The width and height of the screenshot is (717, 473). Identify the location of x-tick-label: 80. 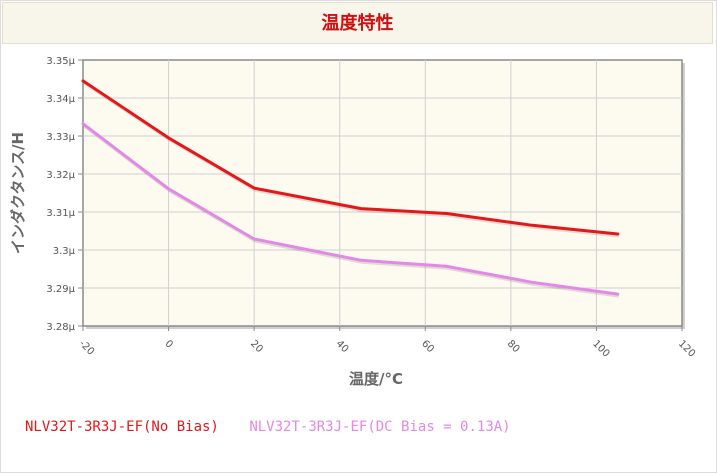
(513, 346).